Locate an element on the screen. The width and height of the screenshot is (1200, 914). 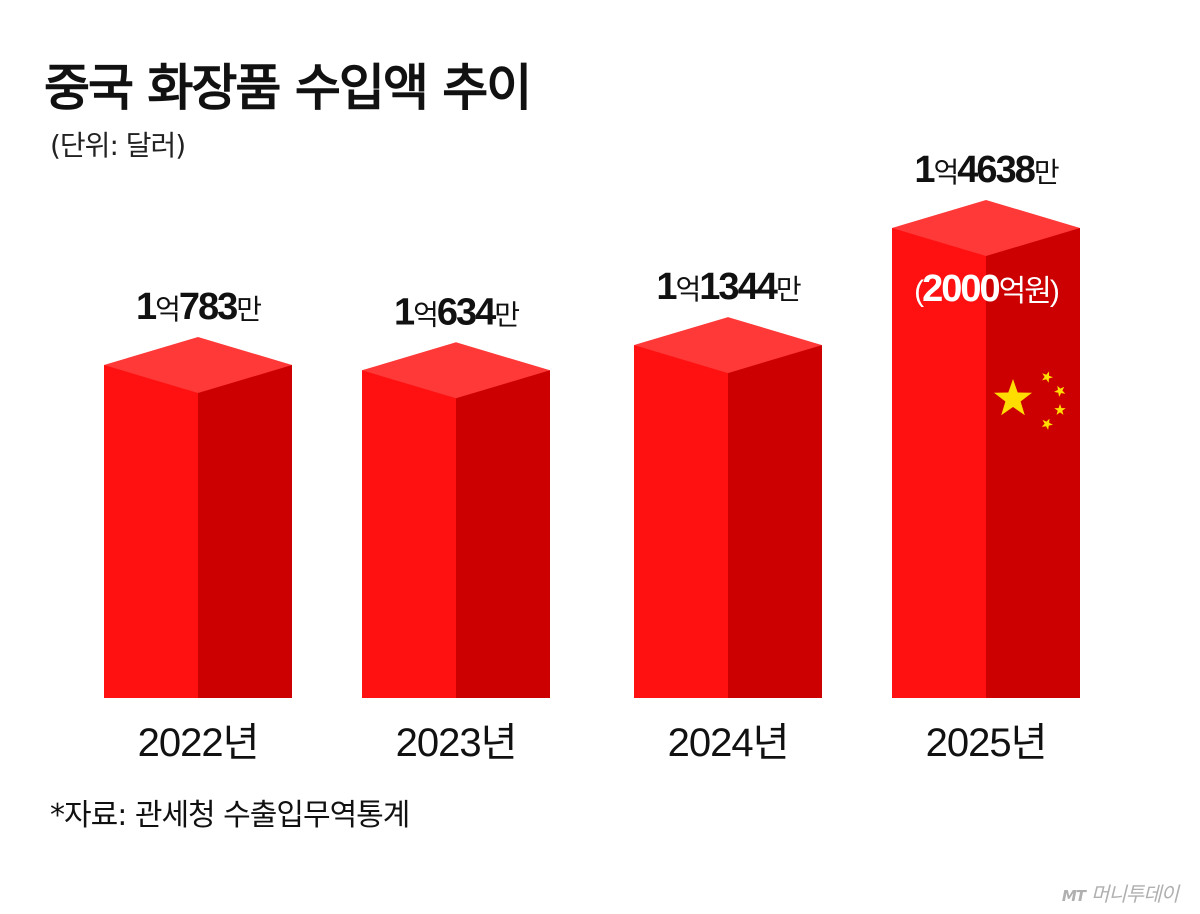
data-label-part: 634 is located at coordinates (466, 312).